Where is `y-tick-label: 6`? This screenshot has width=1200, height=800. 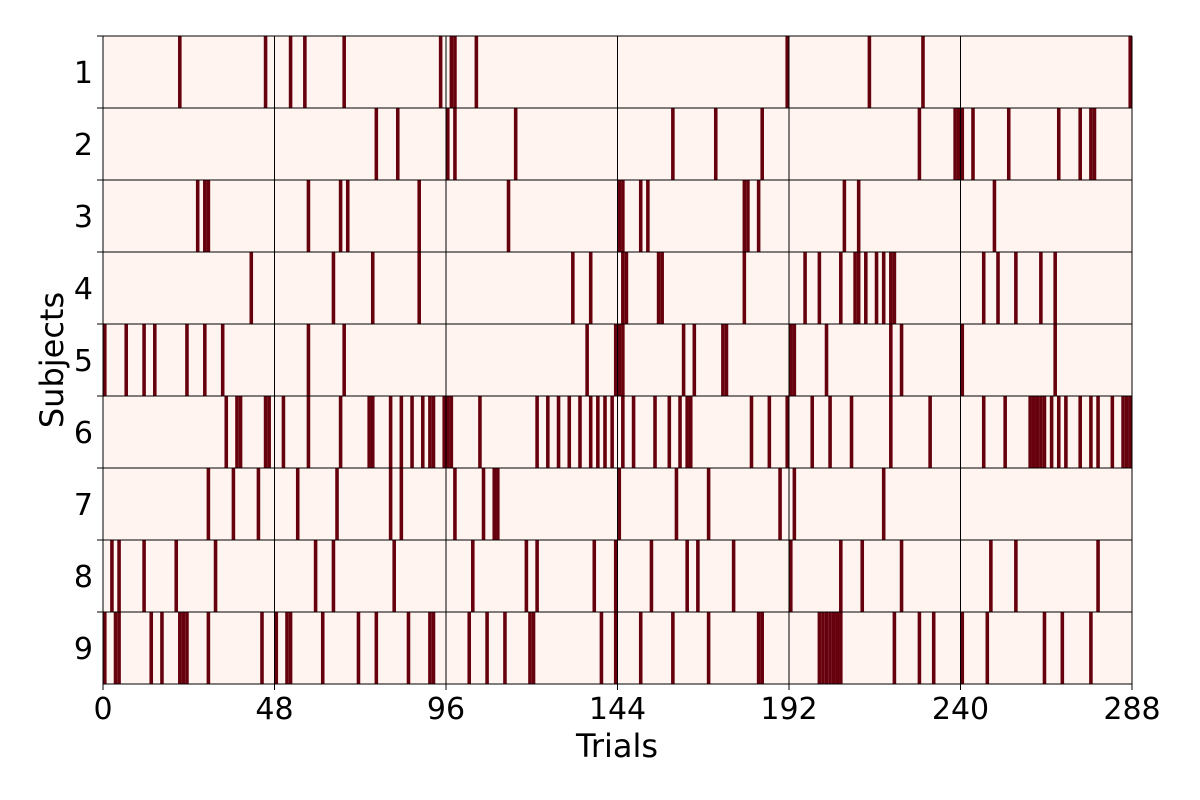 y-tick-label: 6 is located at coordinates (83, 433).